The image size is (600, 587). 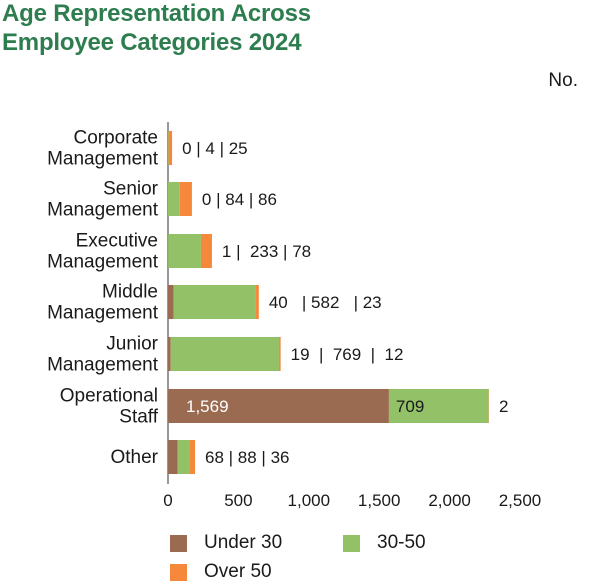 What do you see at coordinates (239, 199) in the screenshot?
I see `data-label: 0 | 84 | 86` at bounding box center [239, 199].